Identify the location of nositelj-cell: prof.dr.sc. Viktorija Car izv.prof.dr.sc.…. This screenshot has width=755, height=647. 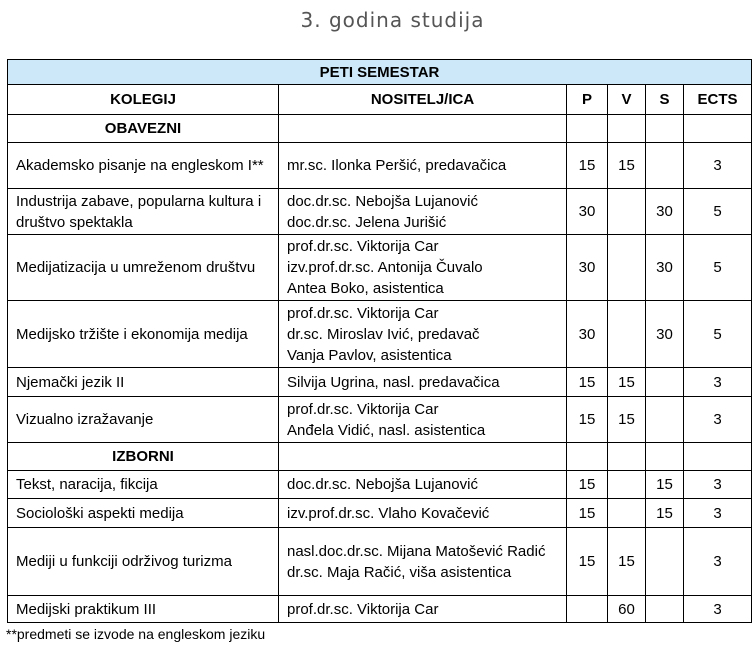
(422, 267).